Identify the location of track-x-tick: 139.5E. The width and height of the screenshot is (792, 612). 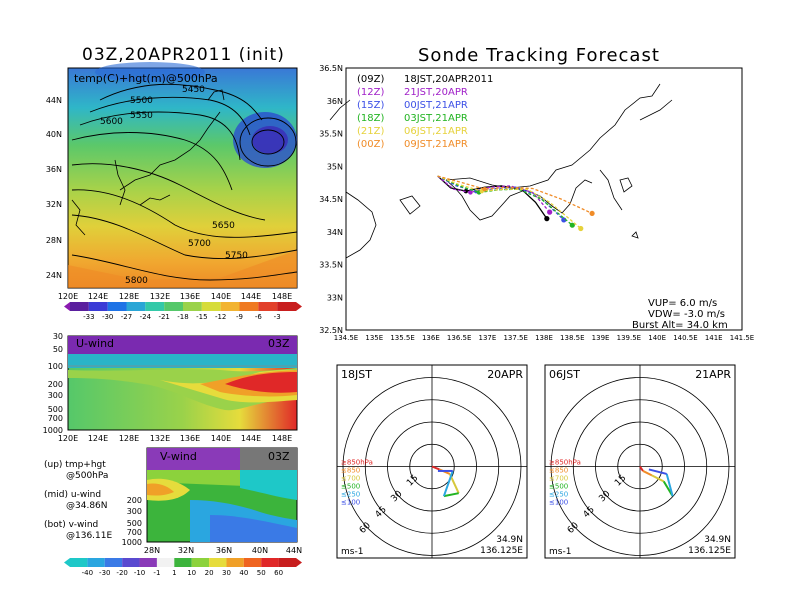
(629, 338).